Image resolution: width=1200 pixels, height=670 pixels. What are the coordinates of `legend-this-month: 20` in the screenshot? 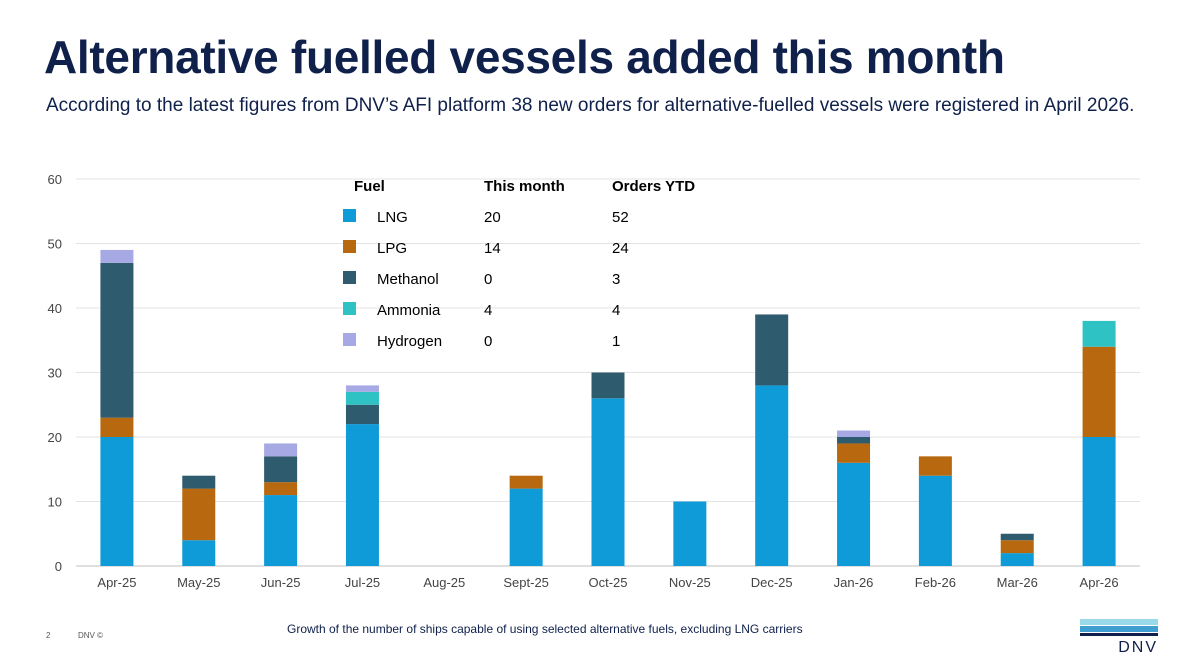 It's located at (492, 217).